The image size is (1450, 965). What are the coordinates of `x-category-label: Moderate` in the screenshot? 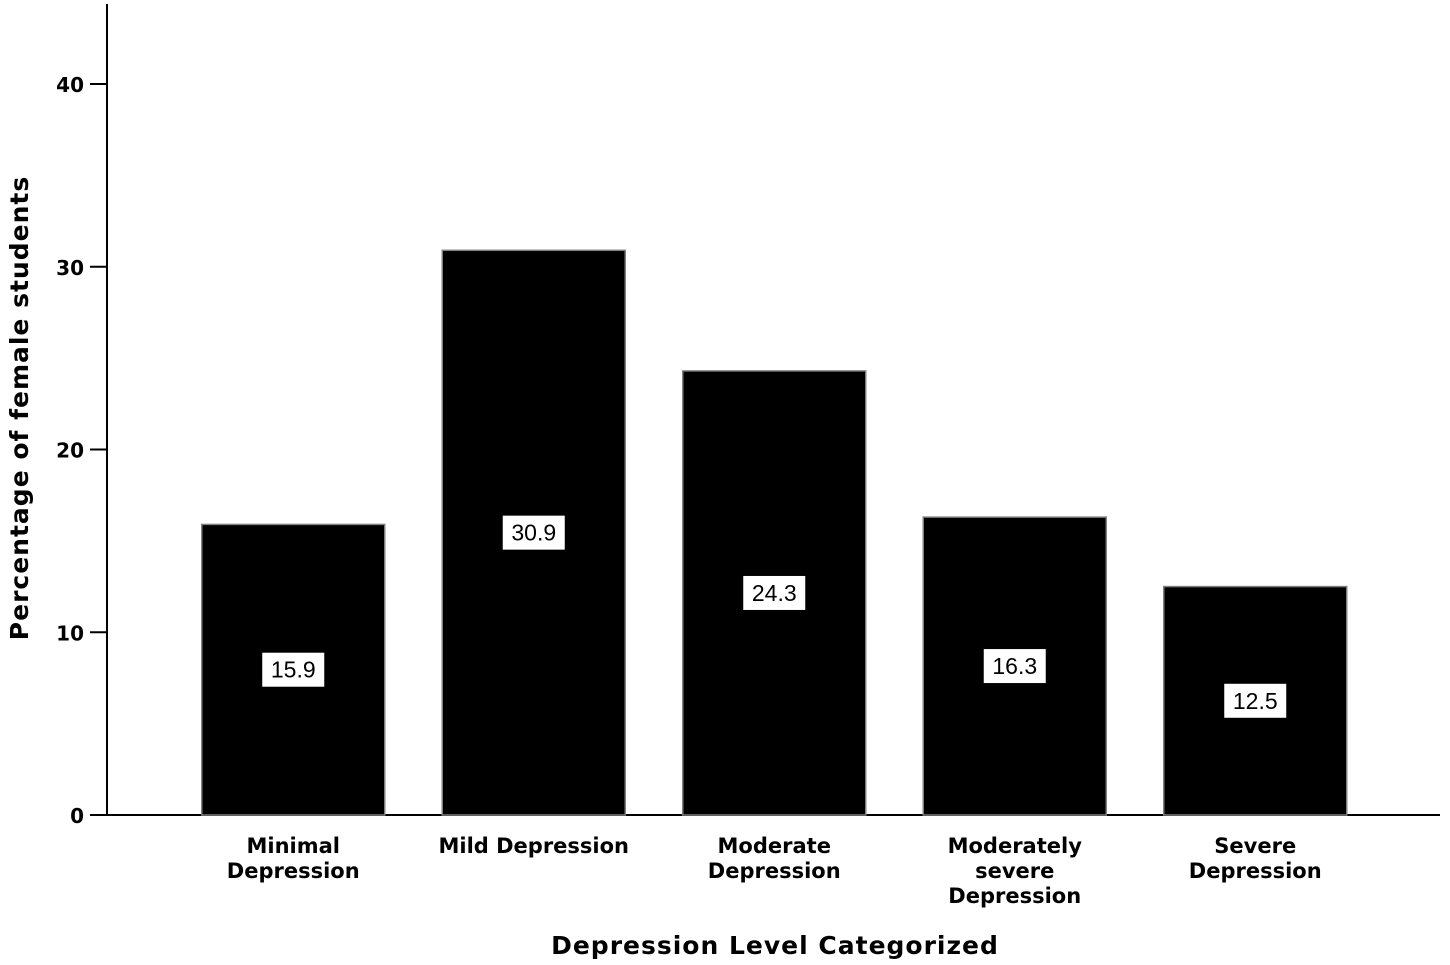 It's located at (774, 846).